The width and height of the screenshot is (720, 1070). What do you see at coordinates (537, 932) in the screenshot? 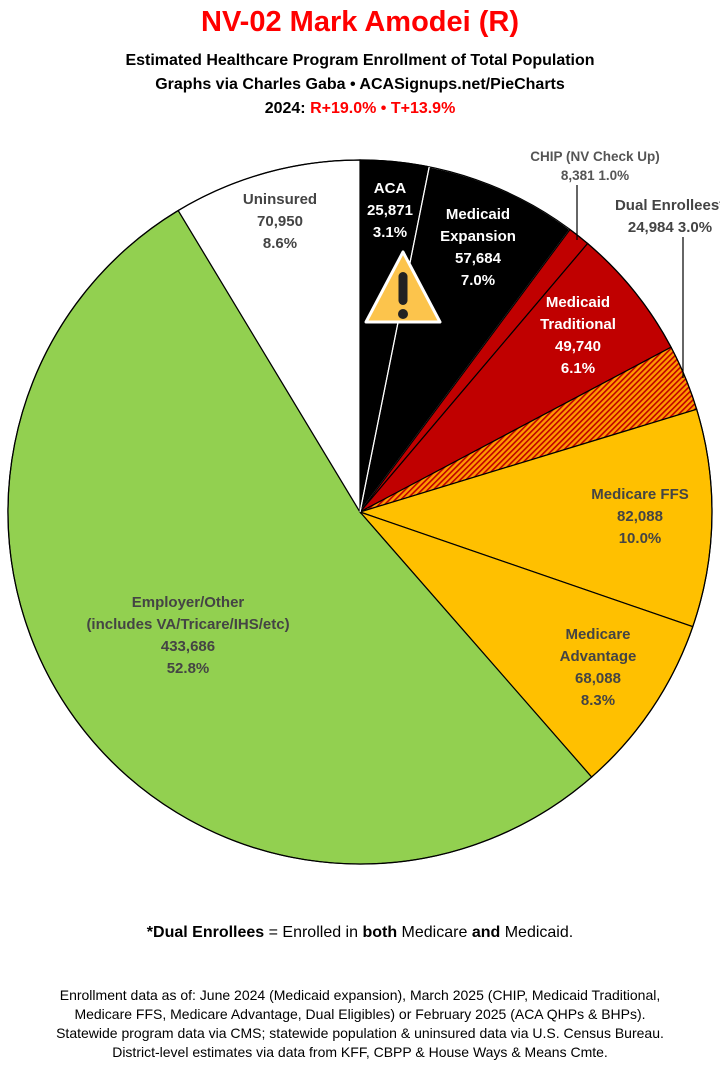
I see `note-text: Medicaid.` at bounding box center [537, 932].